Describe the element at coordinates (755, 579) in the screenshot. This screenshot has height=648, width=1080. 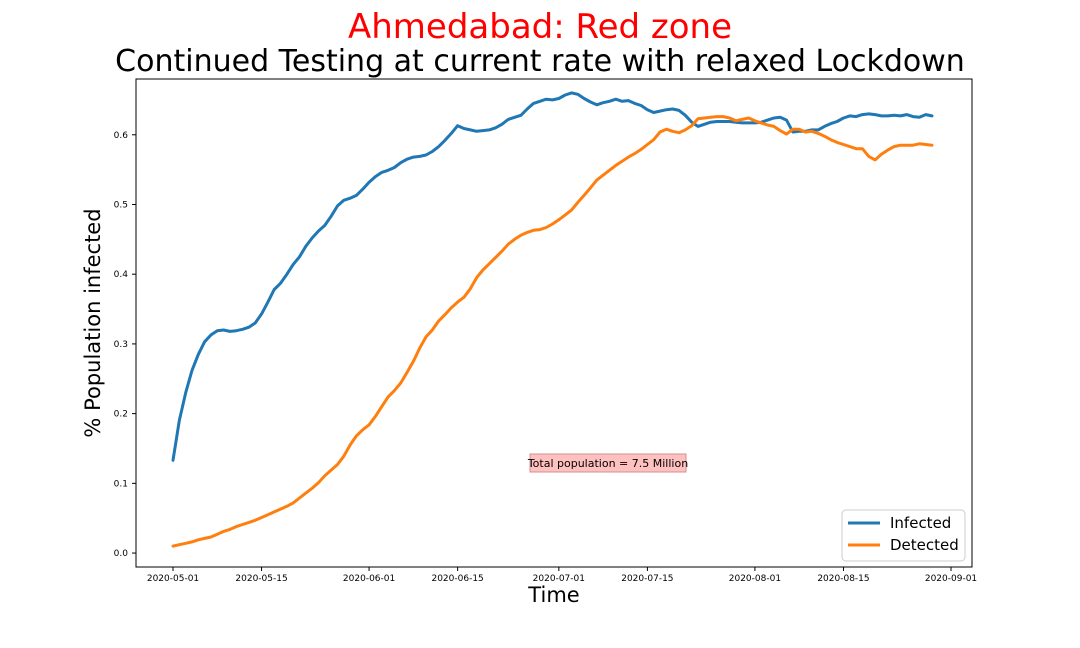
I see `x-tick-label: 2020-08-01` at that location.